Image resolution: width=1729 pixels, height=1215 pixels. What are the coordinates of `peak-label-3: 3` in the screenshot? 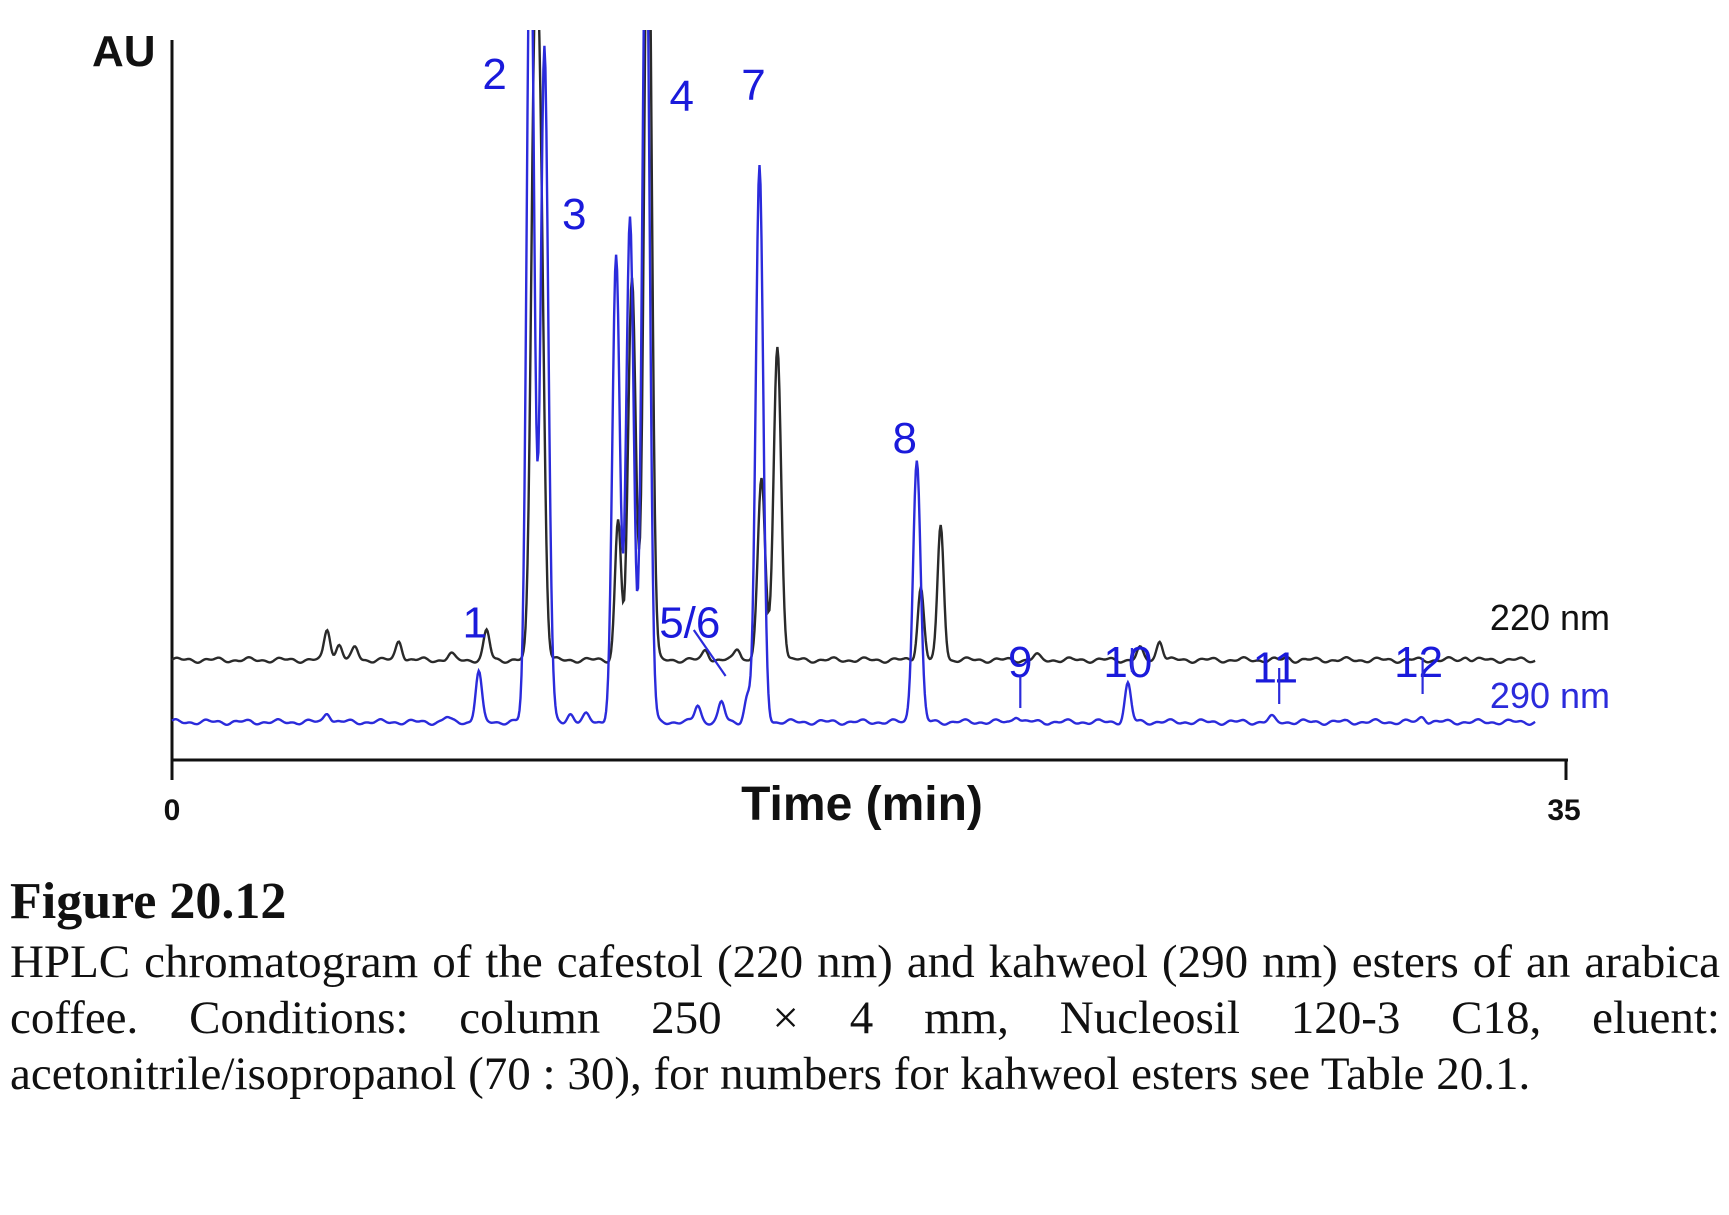 It's located at (574, 214).